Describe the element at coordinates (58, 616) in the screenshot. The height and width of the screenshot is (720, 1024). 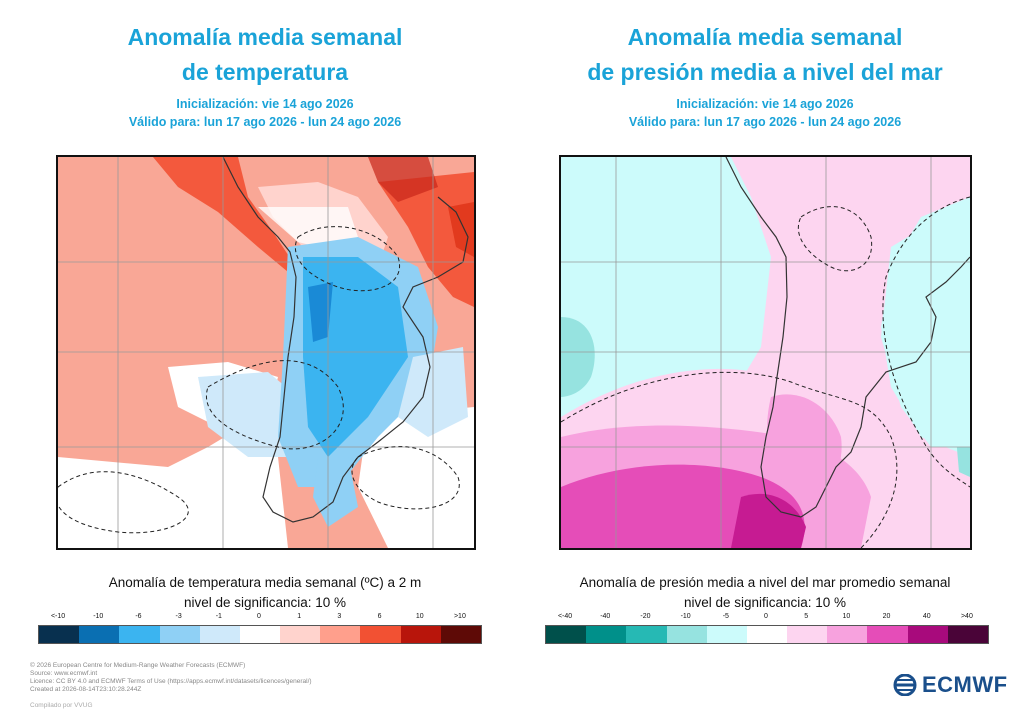
I see `left-colorbar-tick-label: <-10` at that location.